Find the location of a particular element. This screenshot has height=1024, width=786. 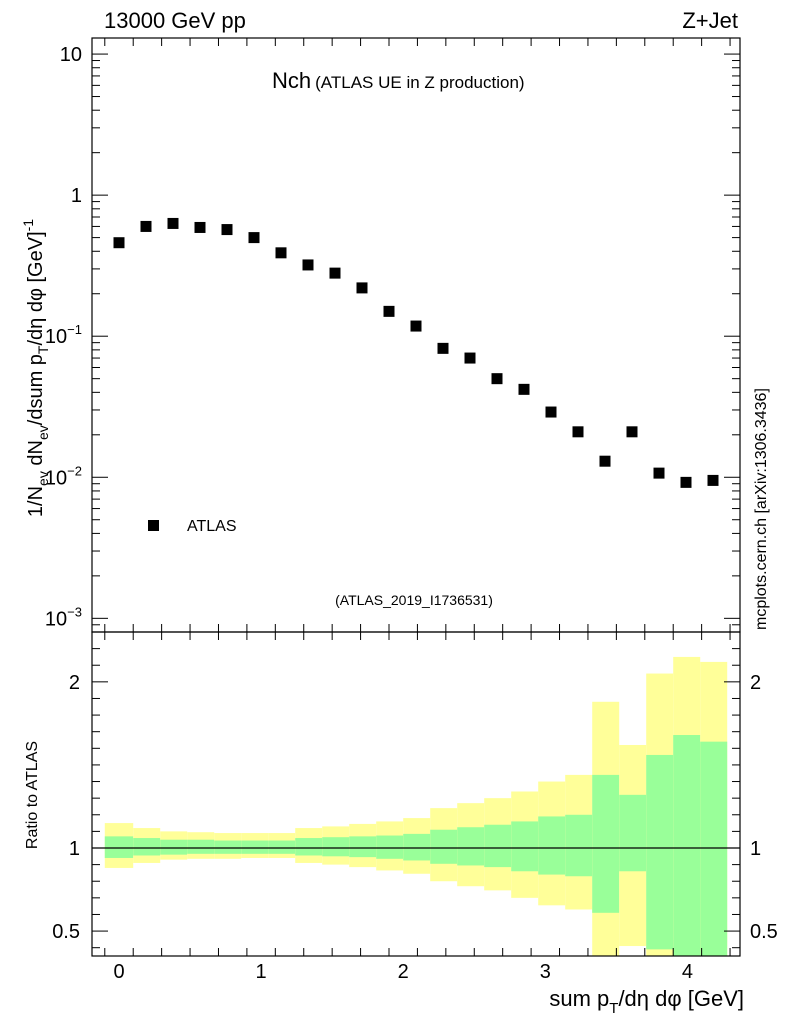

ratio-y-tick-label-left: 0.5 is located at coordinates (66, 932).